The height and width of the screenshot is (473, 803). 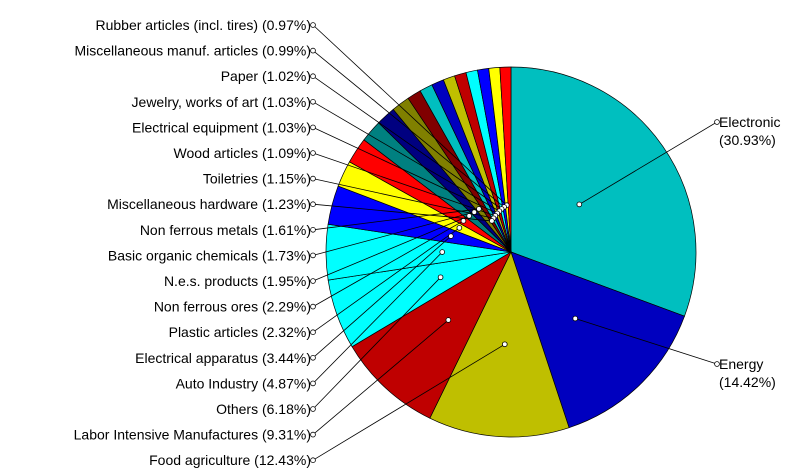 I want to click on leader-start-dot-electrical-equipment, so click(x=313, y=127).